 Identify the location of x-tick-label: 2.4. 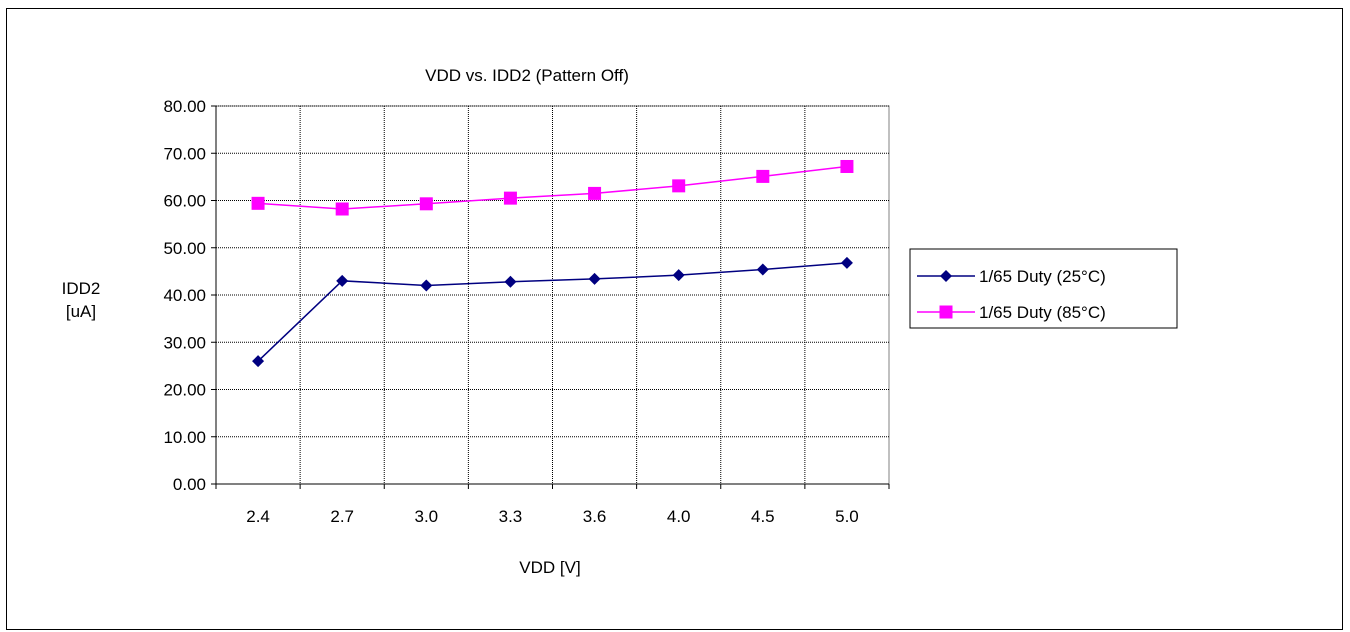
(258, 516).